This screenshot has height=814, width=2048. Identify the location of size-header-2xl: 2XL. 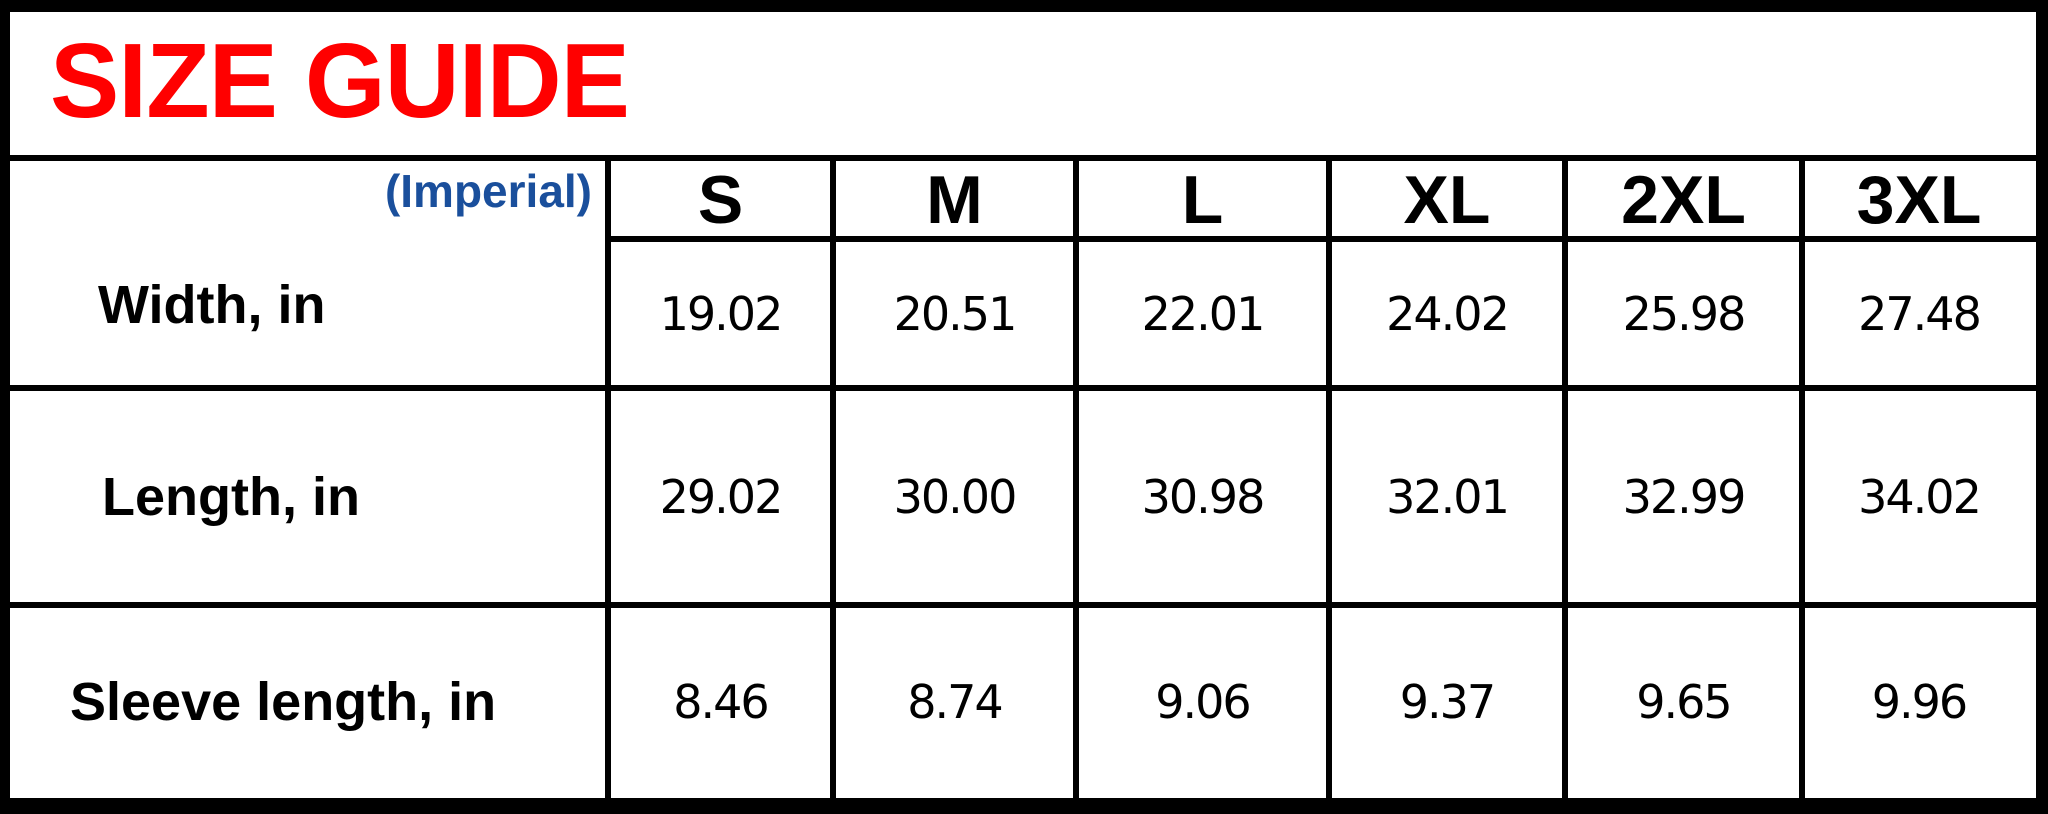
(1683, 199).